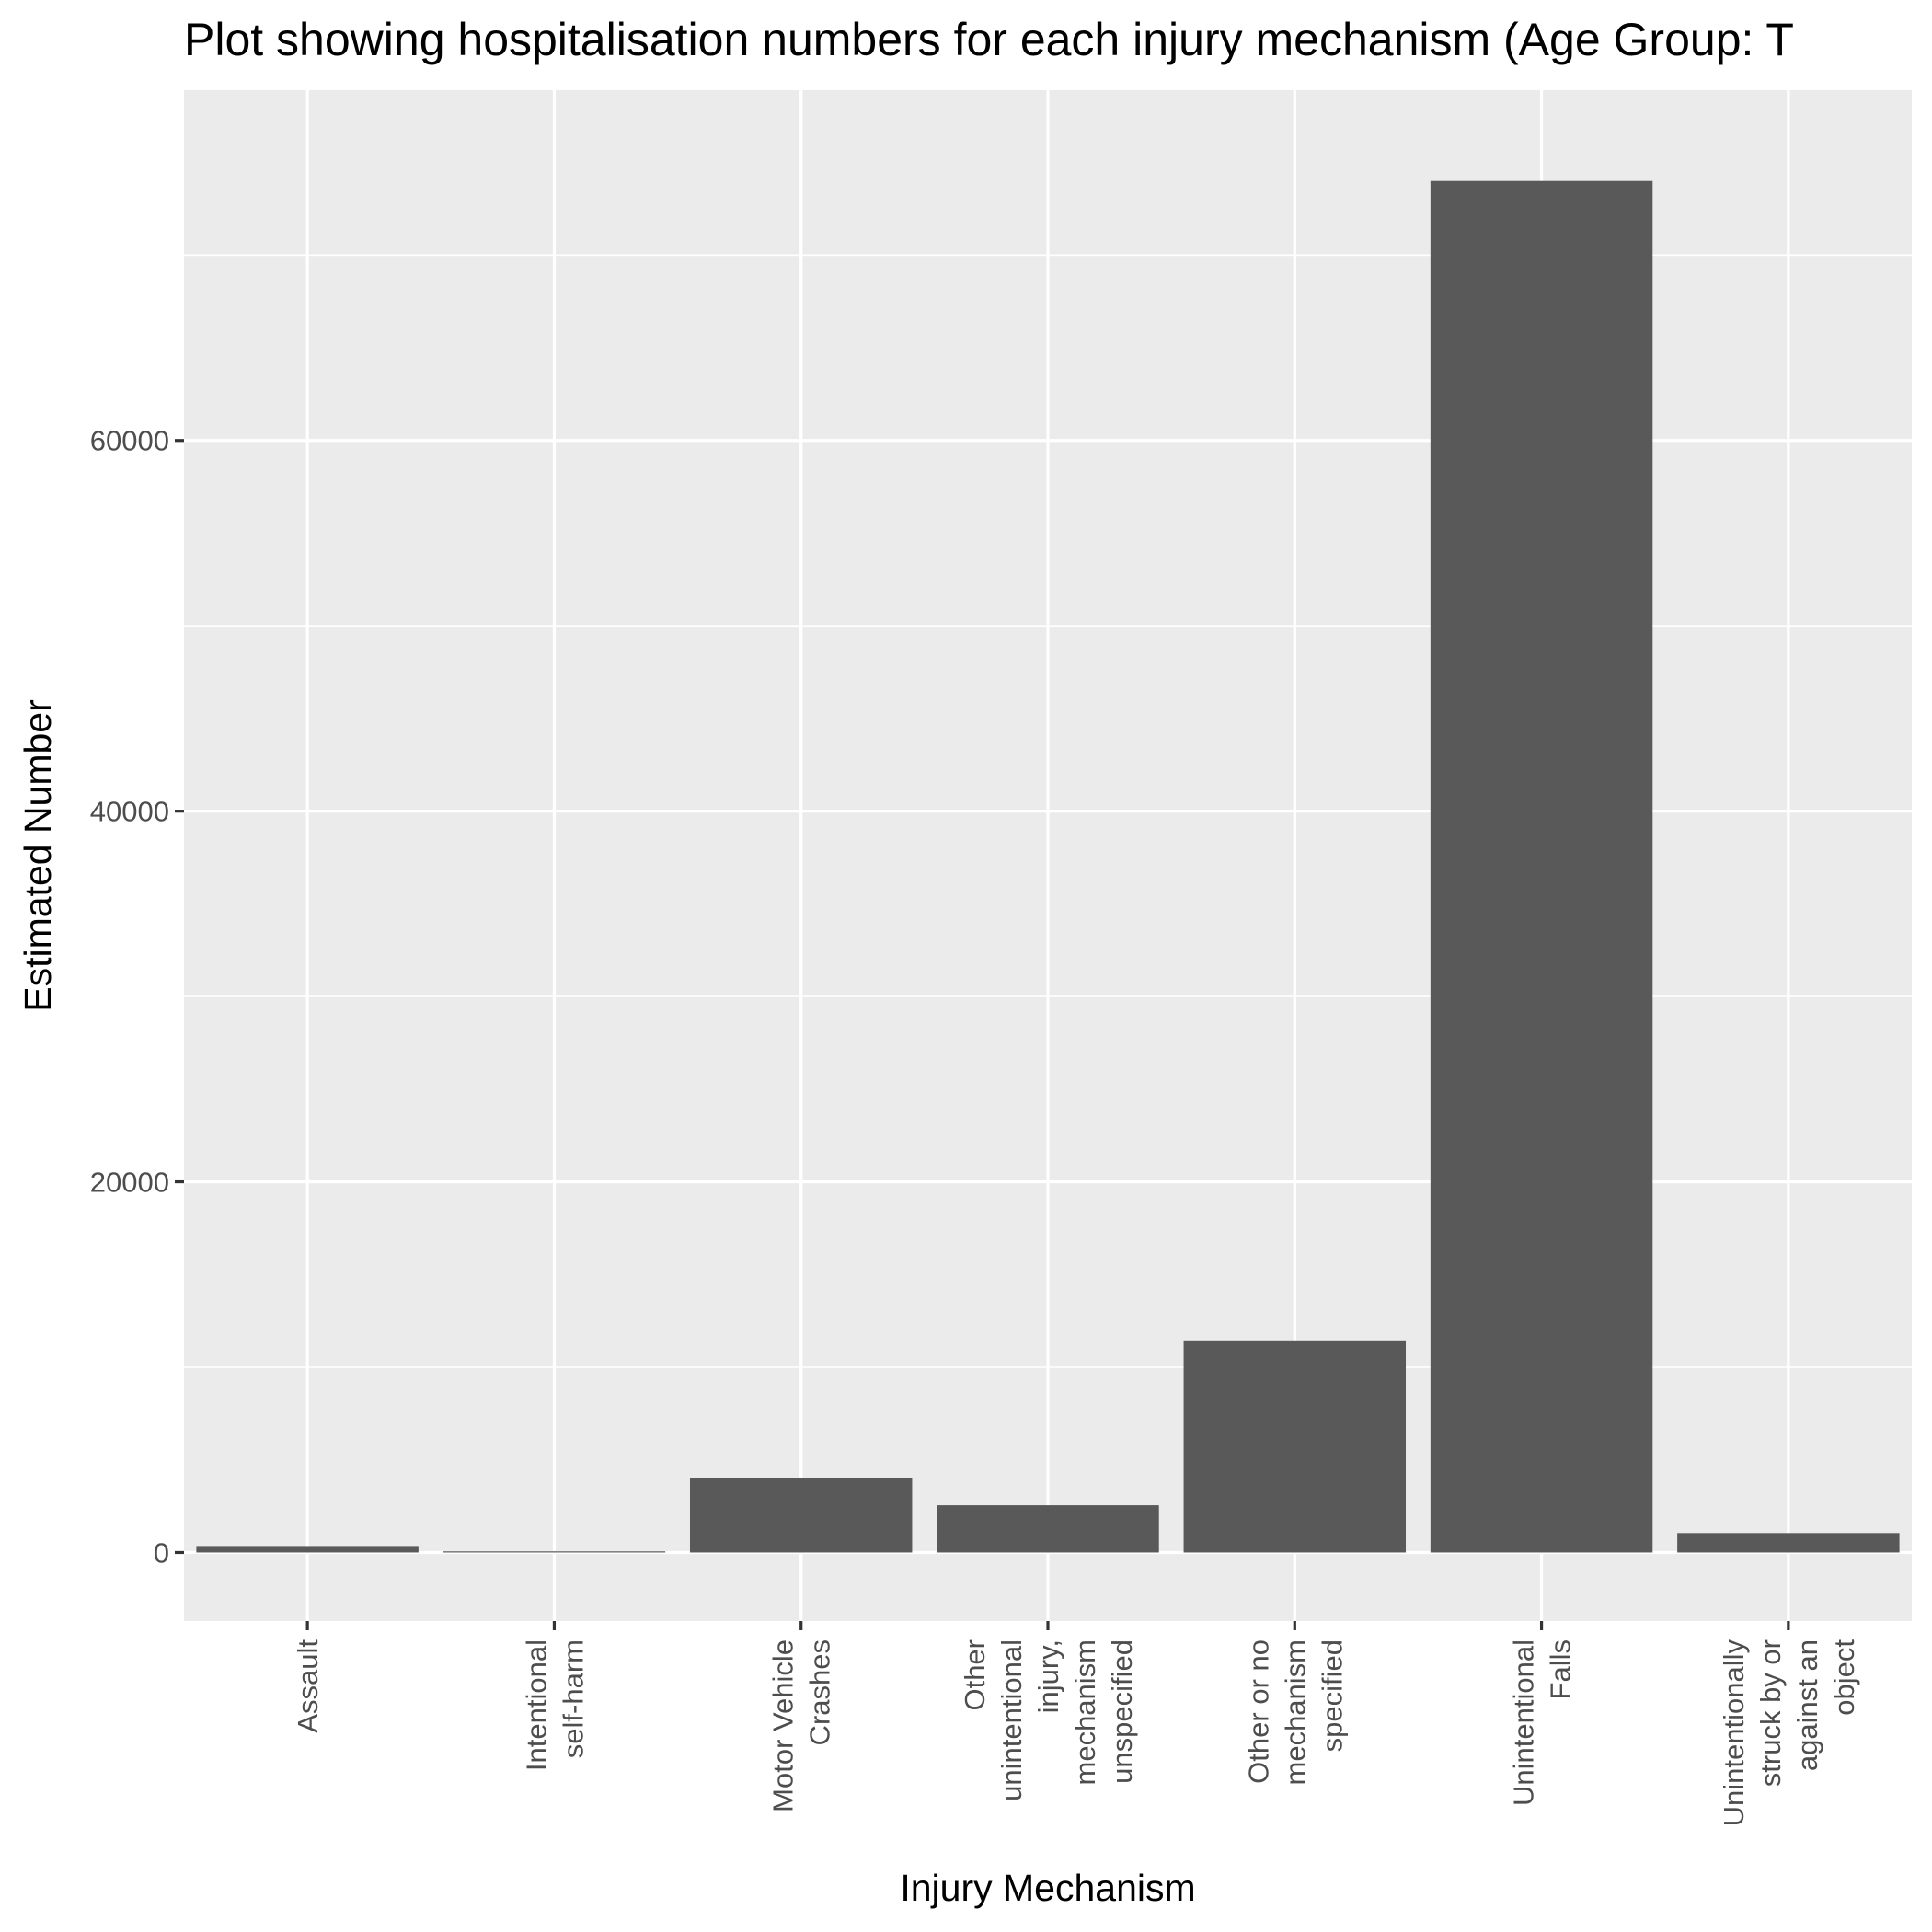 Image resolution: width=1932 pixels, height=1932 pixels. Describe the element at coordinates (1332, 1695) in the screenshot. I see `x-tick-label-line: specified` at that location.